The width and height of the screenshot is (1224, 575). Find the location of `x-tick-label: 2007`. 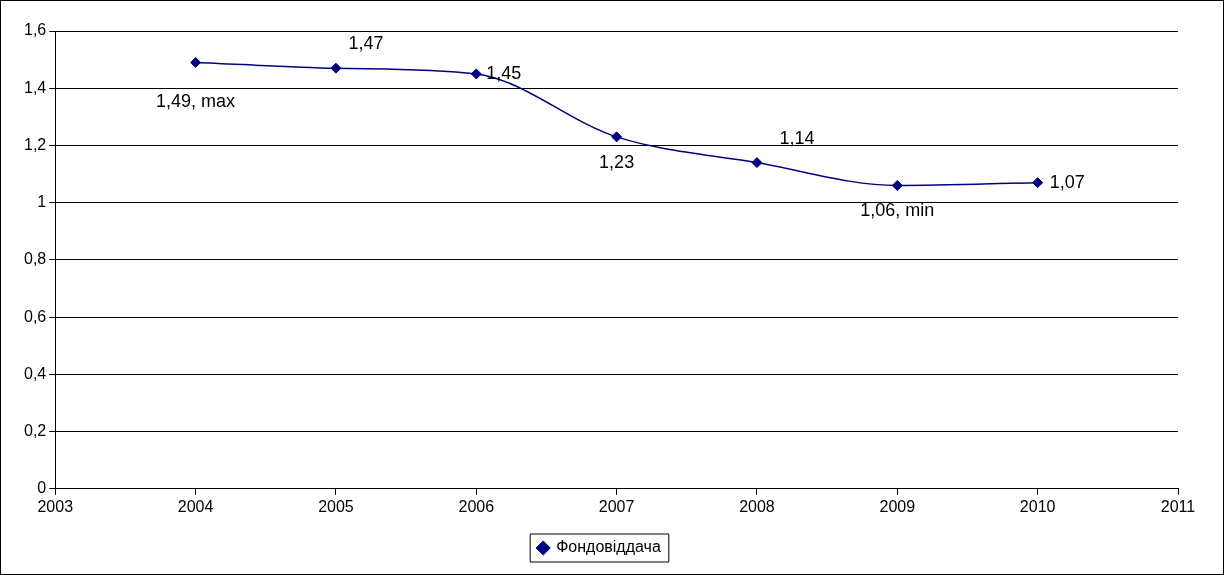

x-tick-label: 2007 is located at coordinates (616, 506).